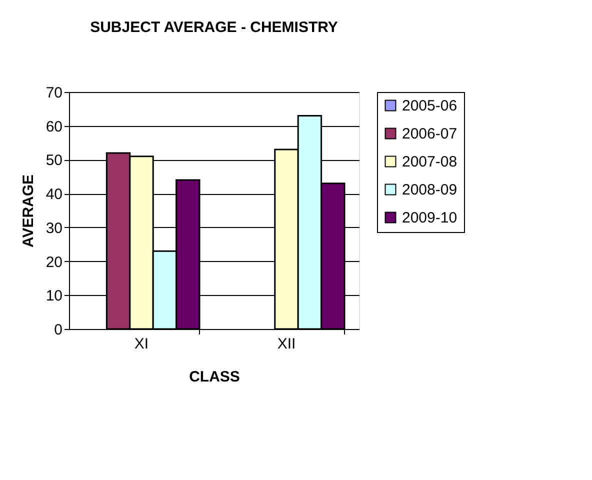 Image resolution: width=592 pixels, height=480 pixels. What do you see at coordinates (54, 93) in the screenshot?
I see `y-tick-label: 70` at bounding box center [54, 93].